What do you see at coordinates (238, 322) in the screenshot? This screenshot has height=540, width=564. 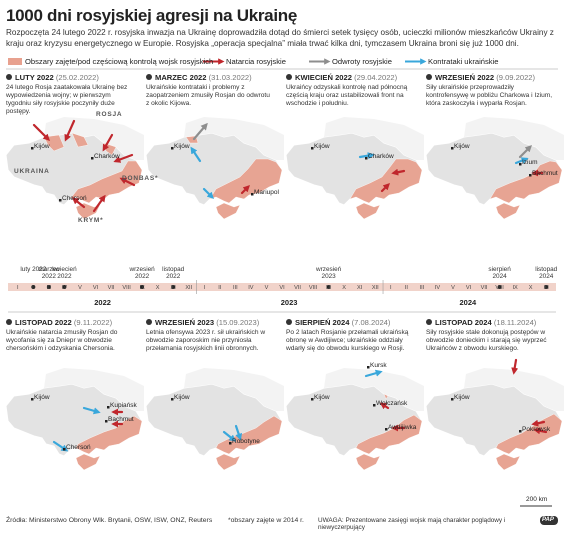 I see `date: (15.09.2023)` at bounding box center [238, 322].